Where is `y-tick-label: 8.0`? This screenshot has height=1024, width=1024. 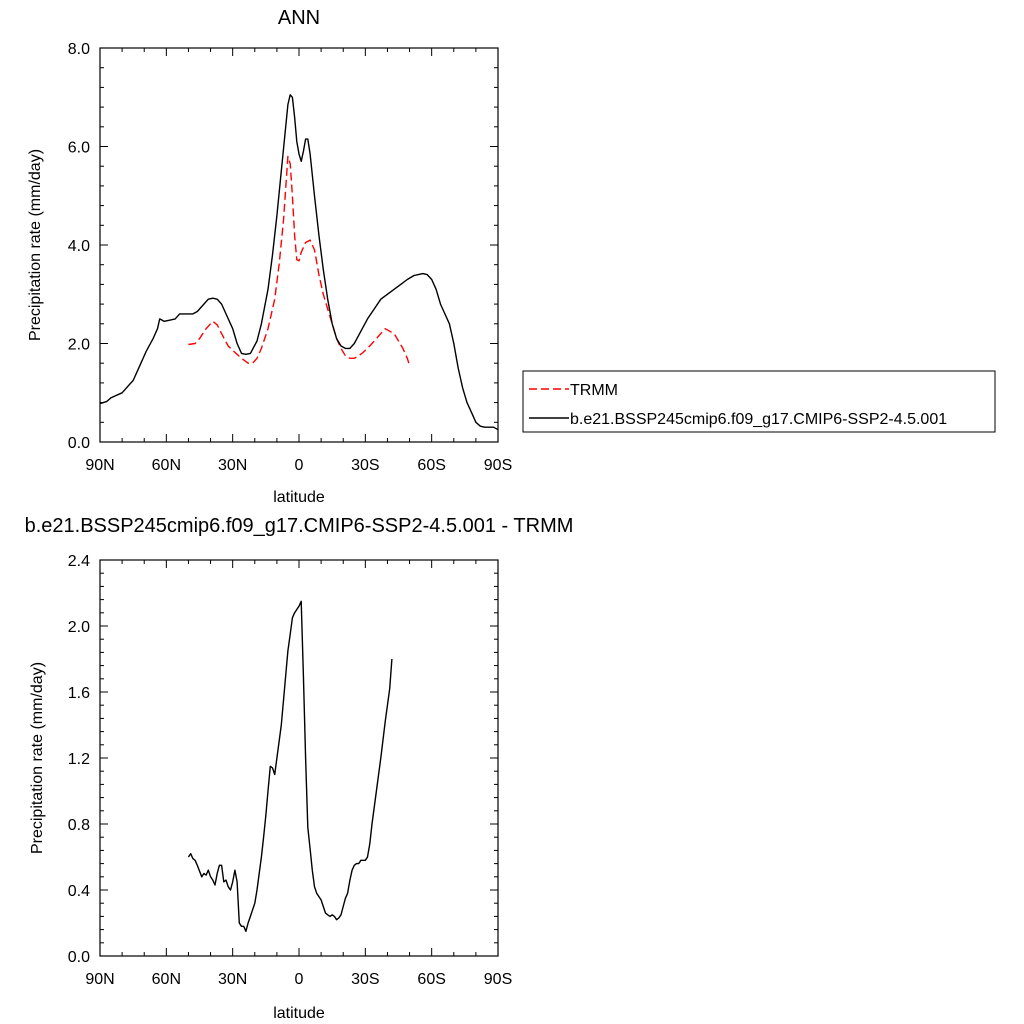
y-tick-label: 8.0 is located at coordinates (79, 49).